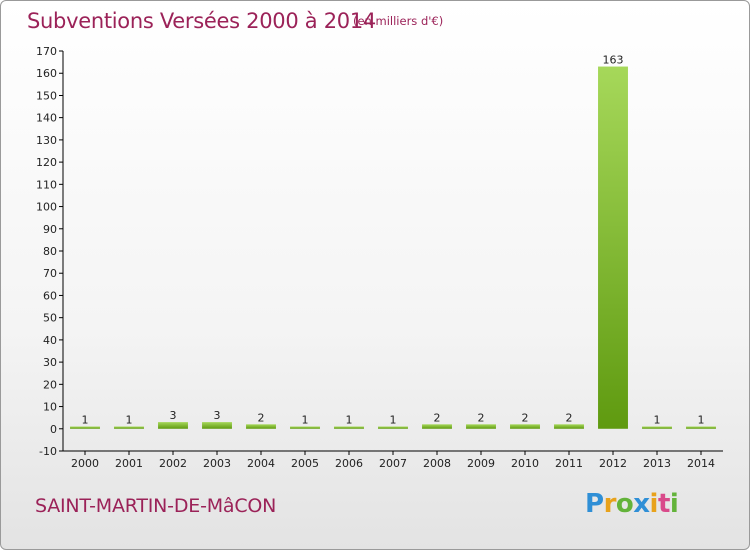  Describe the element at coordinates (481, 463) in the screenshot. I see `x-tick-label: 2009` at that location.